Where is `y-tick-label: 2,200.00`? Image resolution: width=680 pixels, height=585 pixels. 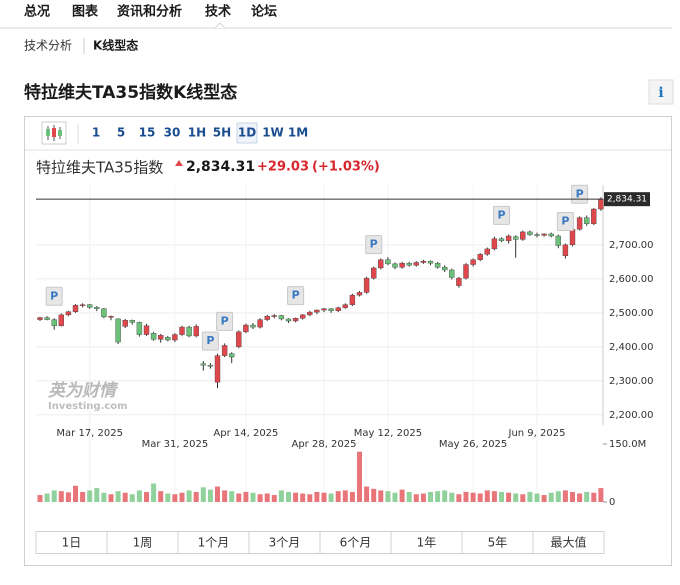
y-tick-label: 2,200.00 is located at coordinates (631, 415).